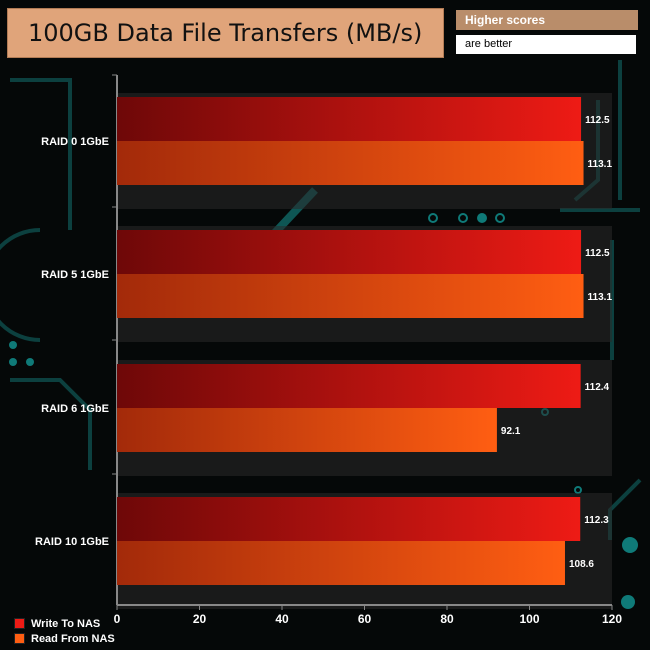 The height and width of the screenshot is (650, 650). I want to click on legend-swatch-read, so click(19, 638).